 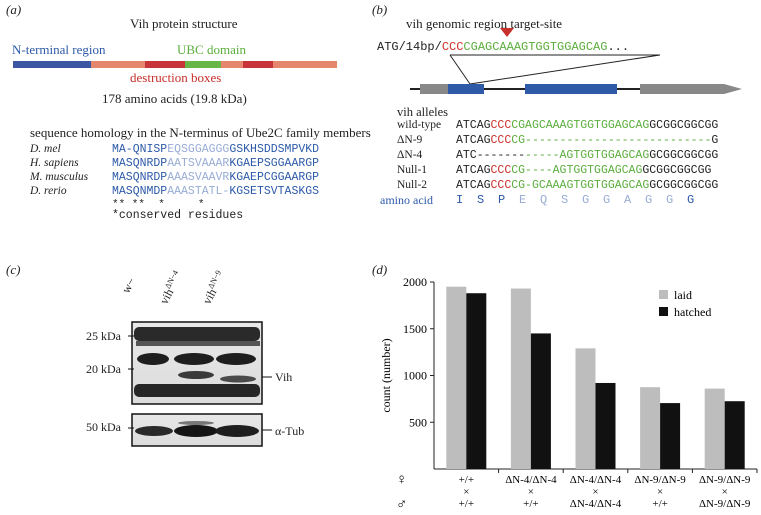 I want to click on species-name: H. sapiens, so click(x=54, y=163).